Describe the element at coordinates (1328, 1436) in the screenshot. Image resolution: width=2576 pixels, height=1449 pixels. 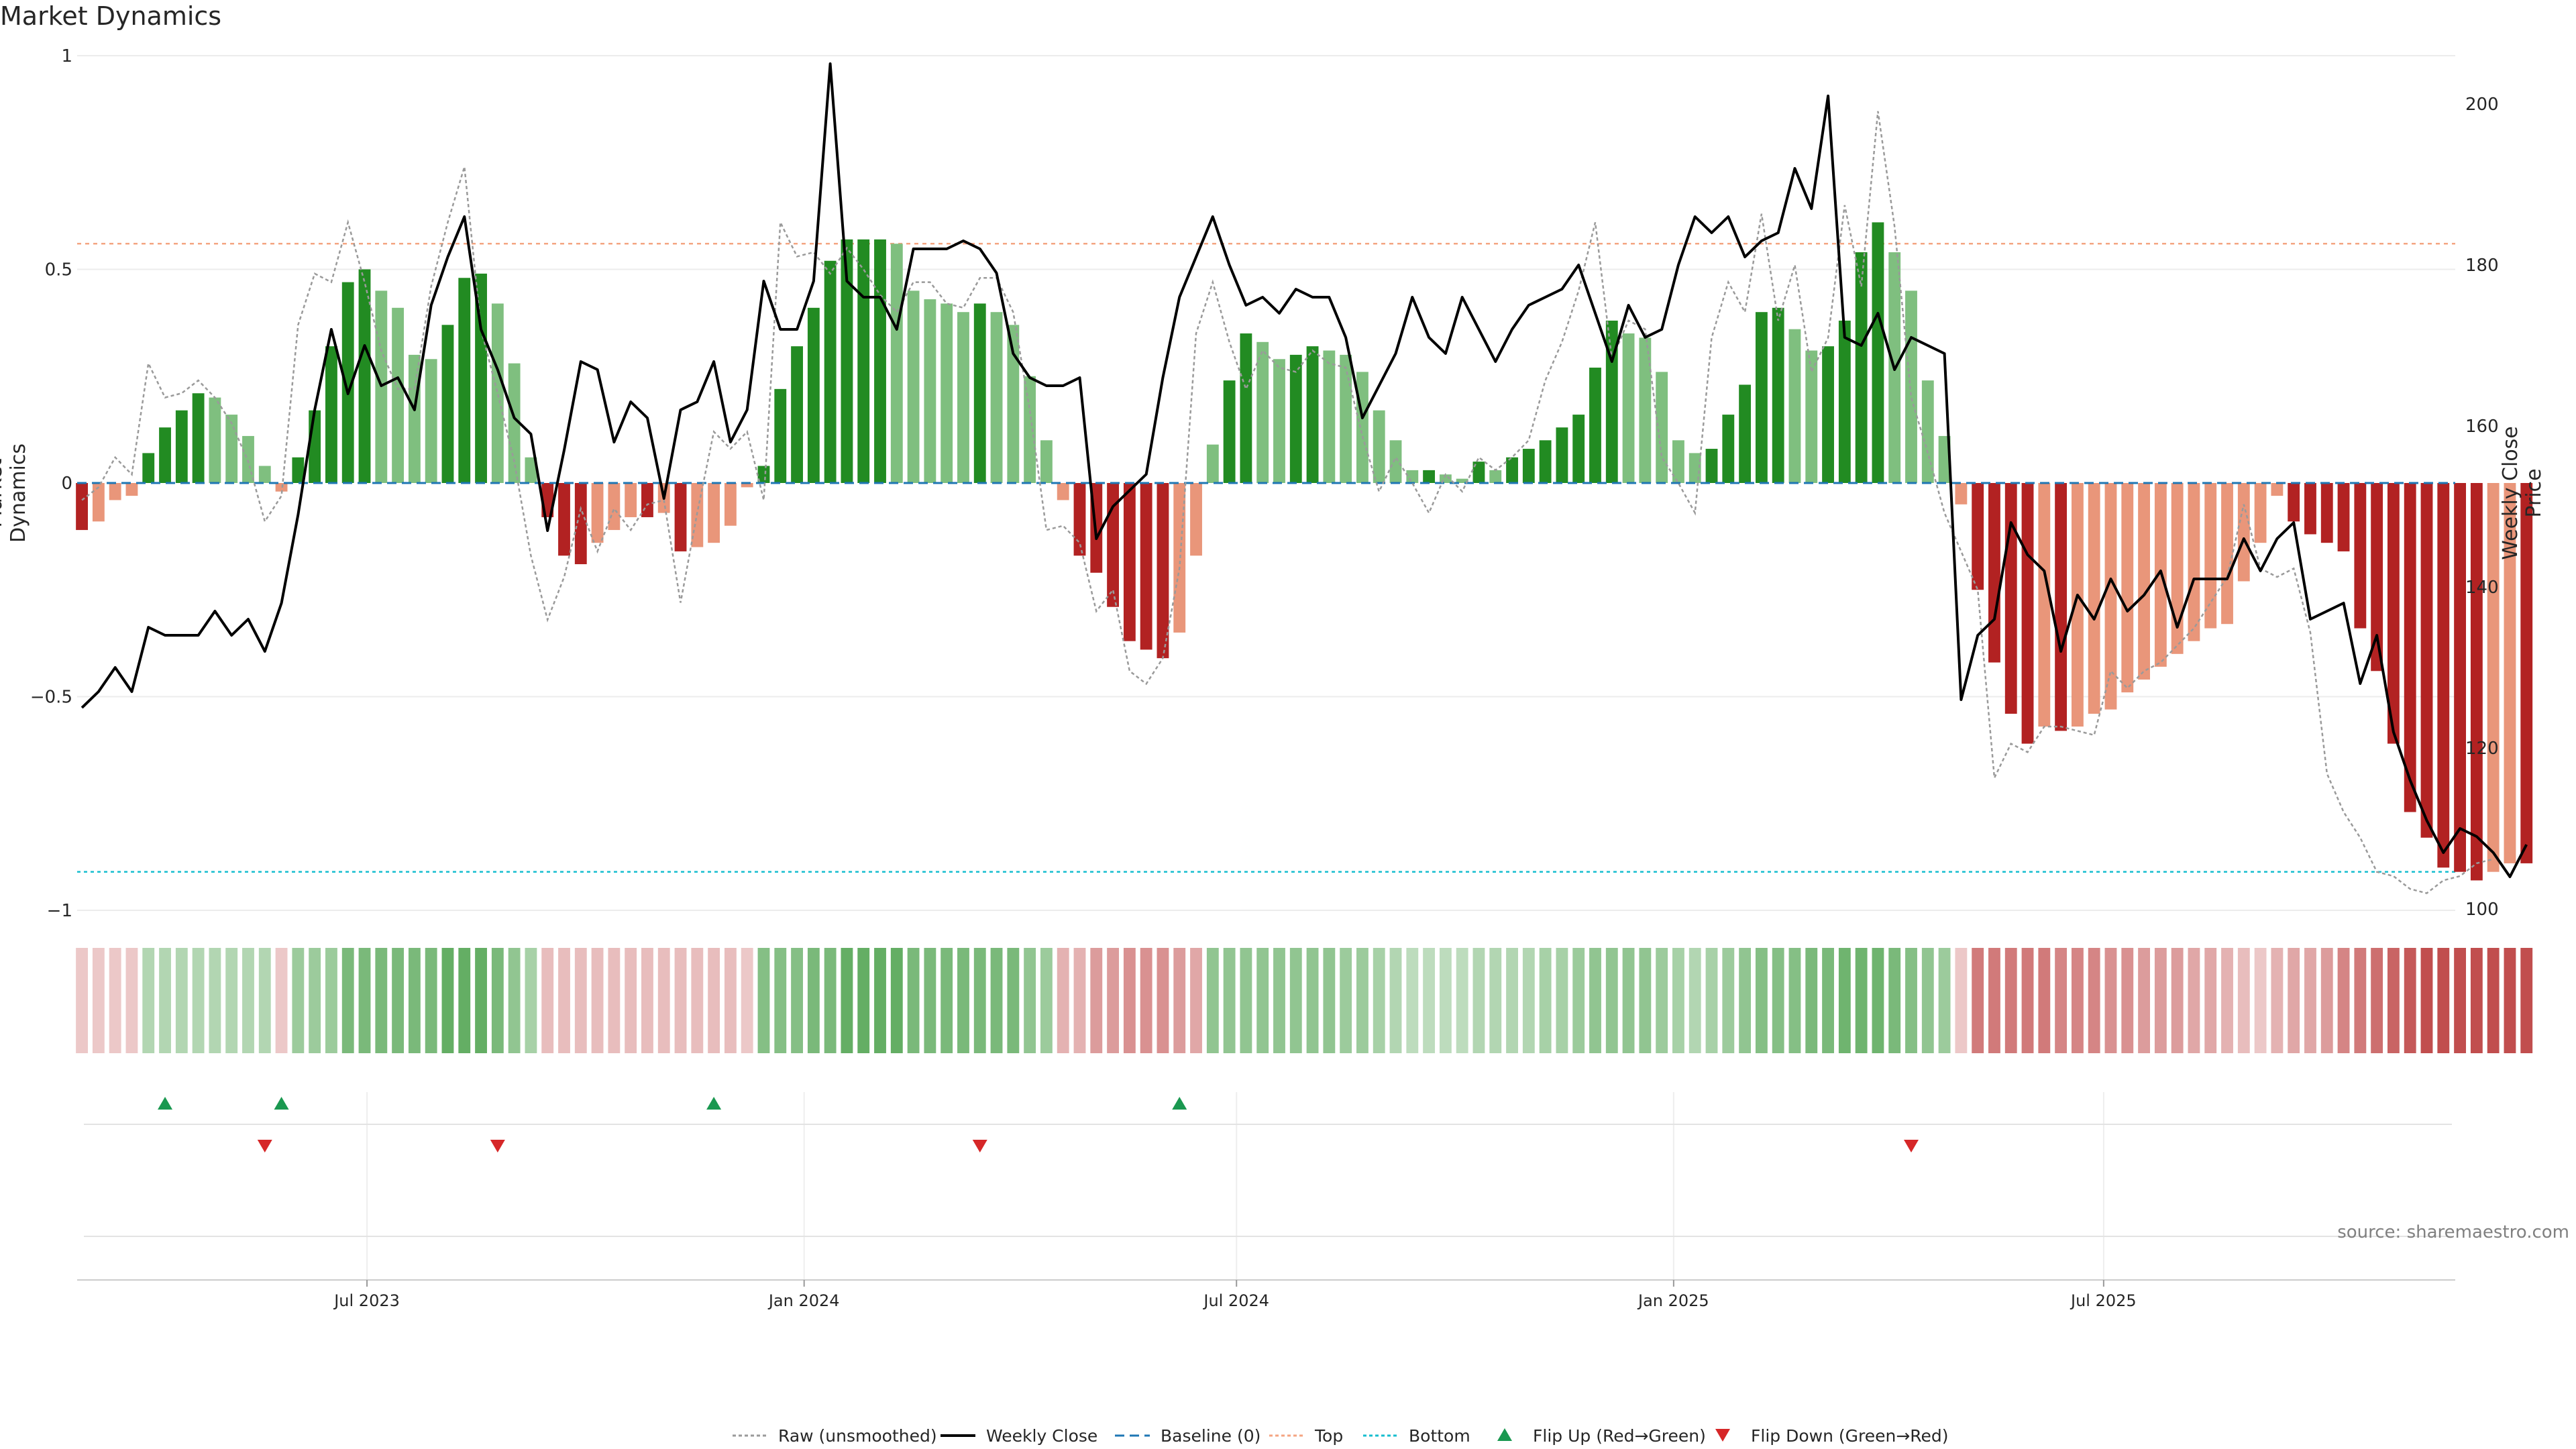
I see `legend-label: Top` at that location.